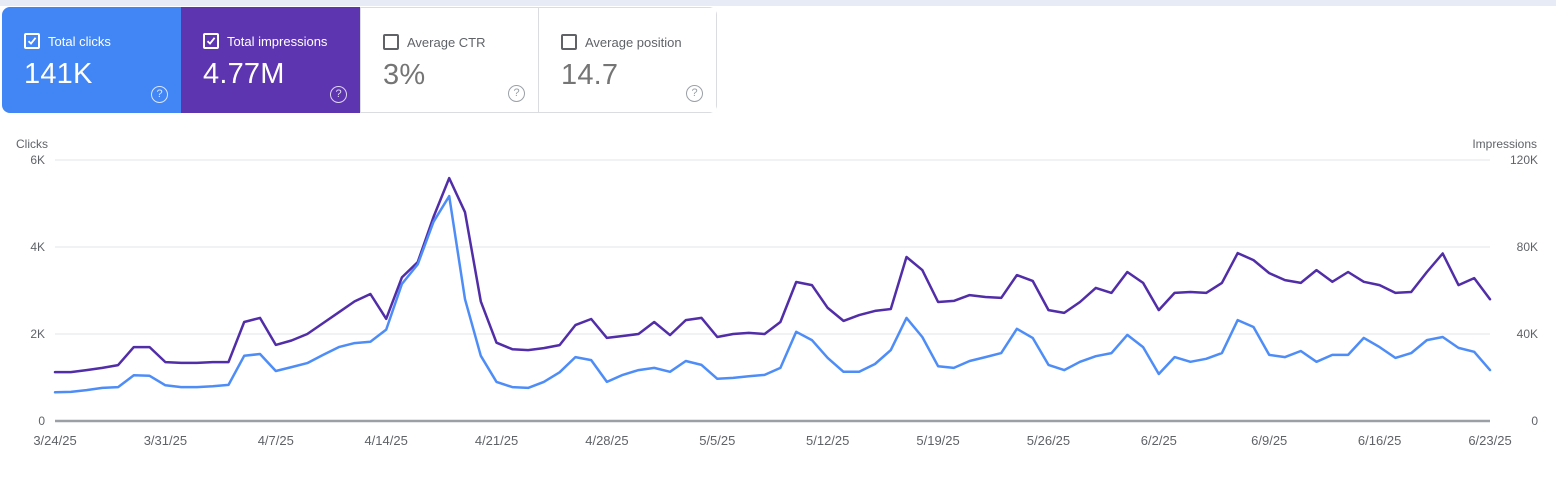 The image size is (1556, 477). What do you see at coordinates (449, 60) in the screenshot?
I see `card-average-ctr: Average CTR 3% ?` at bounding box center [449, 60].